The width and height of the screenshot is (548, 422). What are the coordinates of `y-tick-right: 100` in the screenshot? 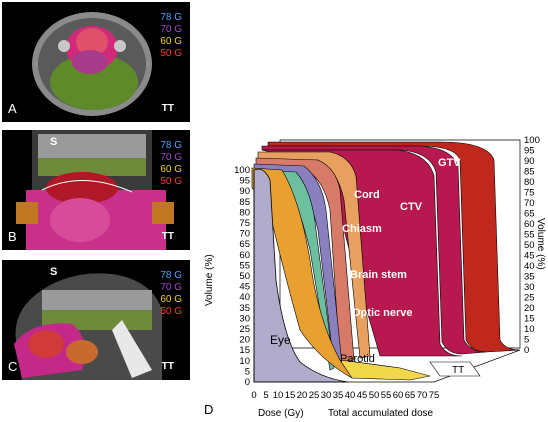 It's located at (532, 140).